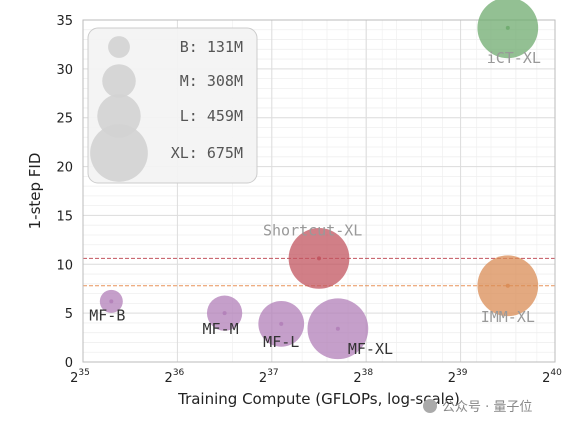  Describe the element at coordinates (430, 406) in the screenshot. I see `watermark-icon` at that location.